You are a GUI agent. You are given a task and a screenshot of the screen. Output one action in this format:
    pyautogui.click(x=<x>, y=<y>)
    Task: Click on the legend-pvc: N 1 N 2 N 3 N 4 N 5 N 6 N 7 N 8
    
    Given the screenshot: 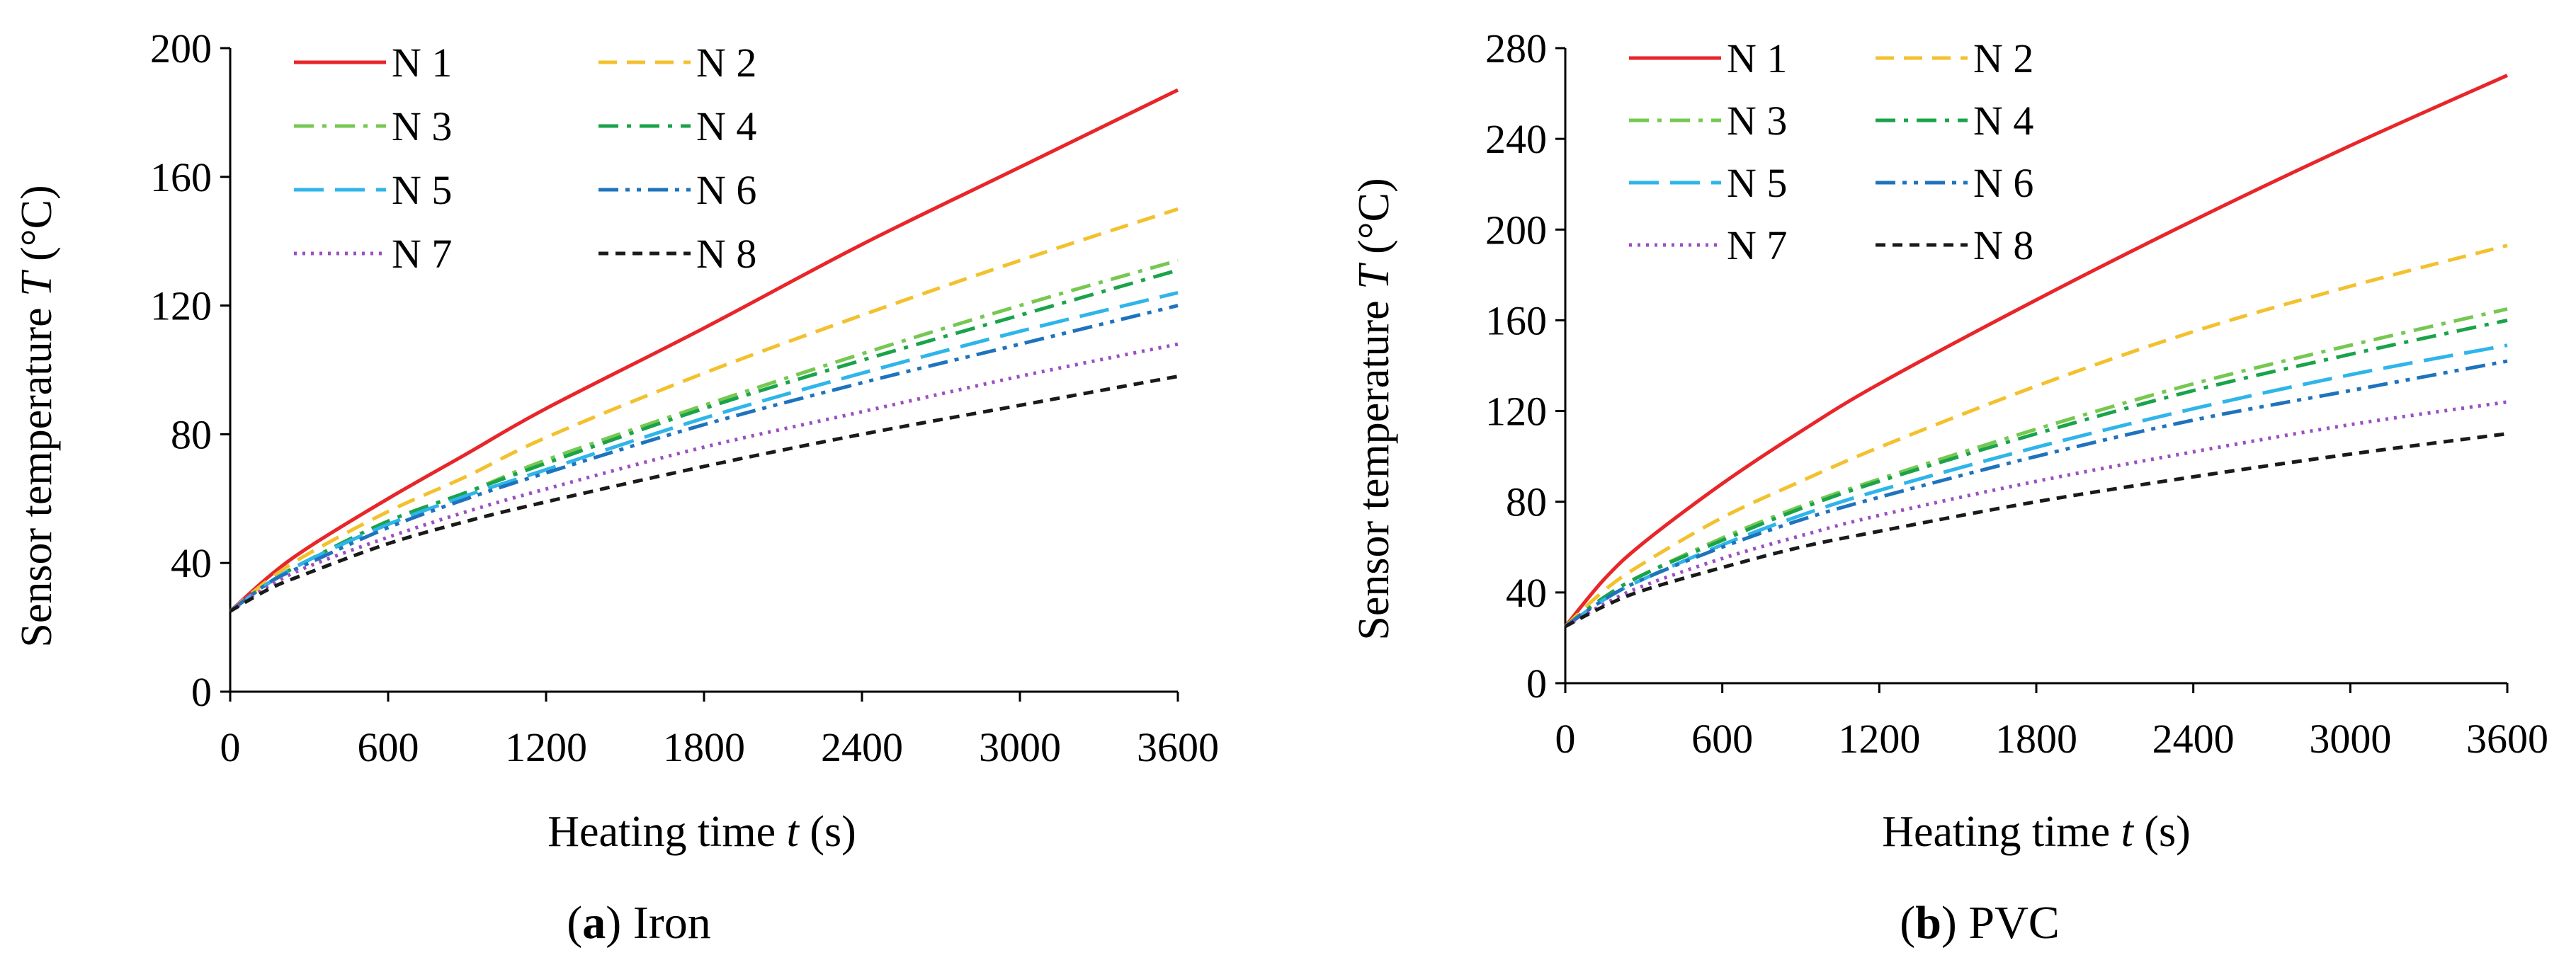 What is the action you would take?
    pyautogui.click(x=1831, y=151)
    